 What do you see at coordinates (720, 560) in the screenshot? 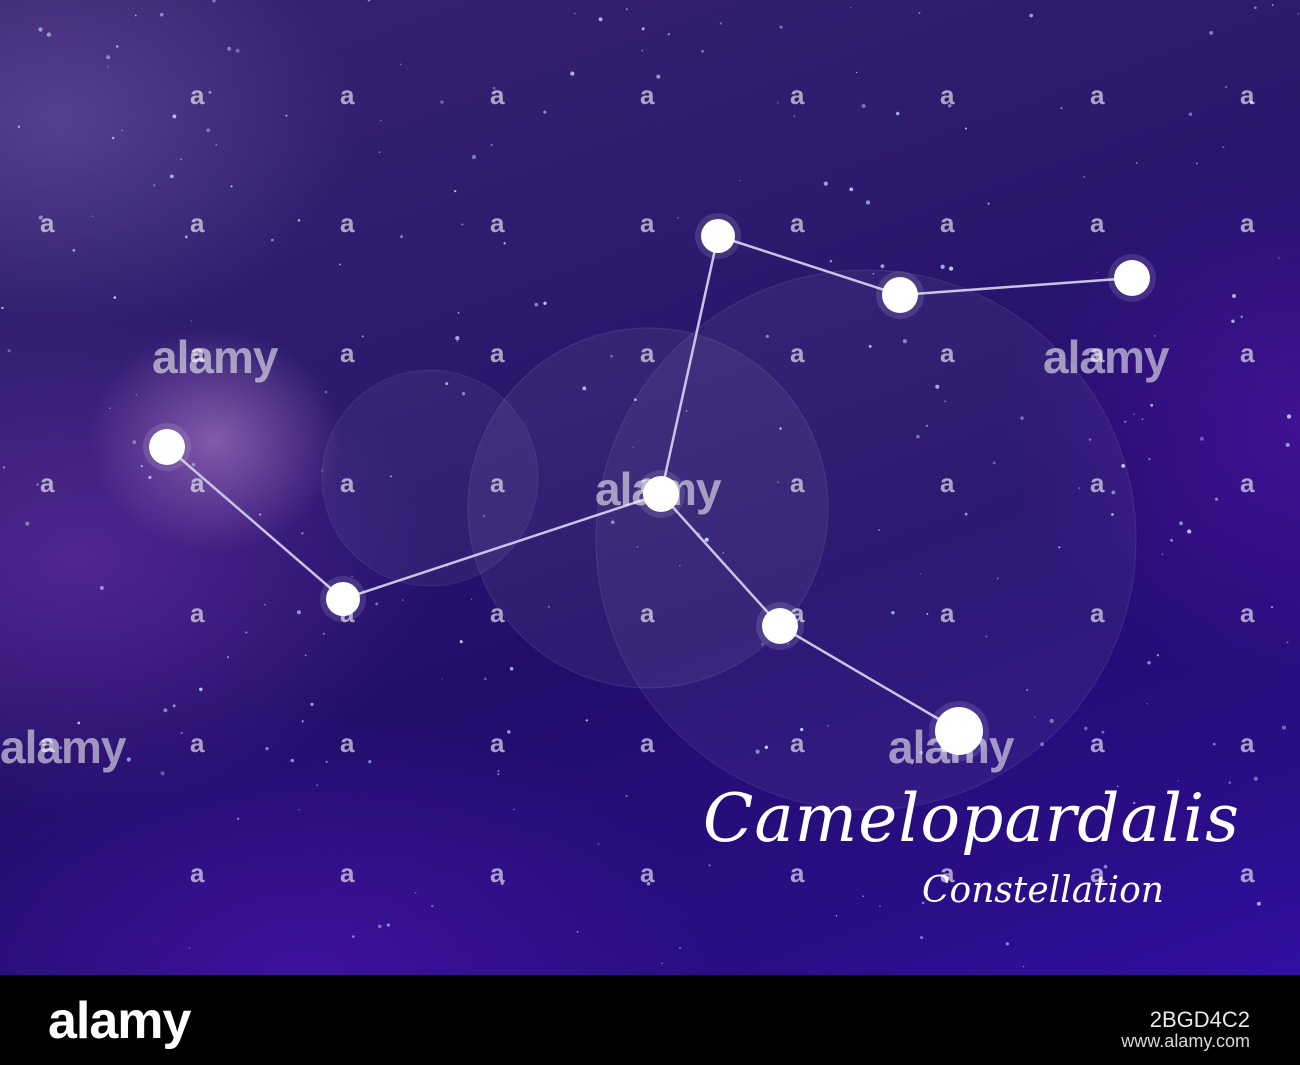
I see `constellation-line` at bounding box center [720, 560].